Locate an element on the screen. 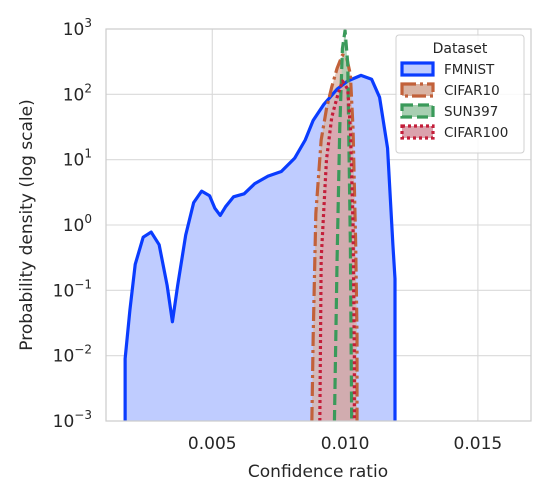 The width and height of the screenshot is (550, 500). y-tick-labels: 10⁻³ 10⁻² 10⁻¹ 10⁰ 10¹ 10² 10³ is located at coordinates (72, 224).